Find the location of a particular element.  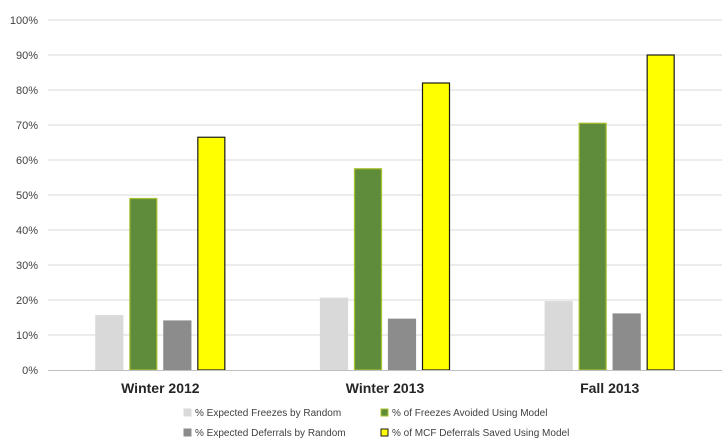

y-axis-tick-labels: 0% 10% 20% 30% 40% 50% 60% 70% 80% 90% 100% is located at coordinates (24, 196).